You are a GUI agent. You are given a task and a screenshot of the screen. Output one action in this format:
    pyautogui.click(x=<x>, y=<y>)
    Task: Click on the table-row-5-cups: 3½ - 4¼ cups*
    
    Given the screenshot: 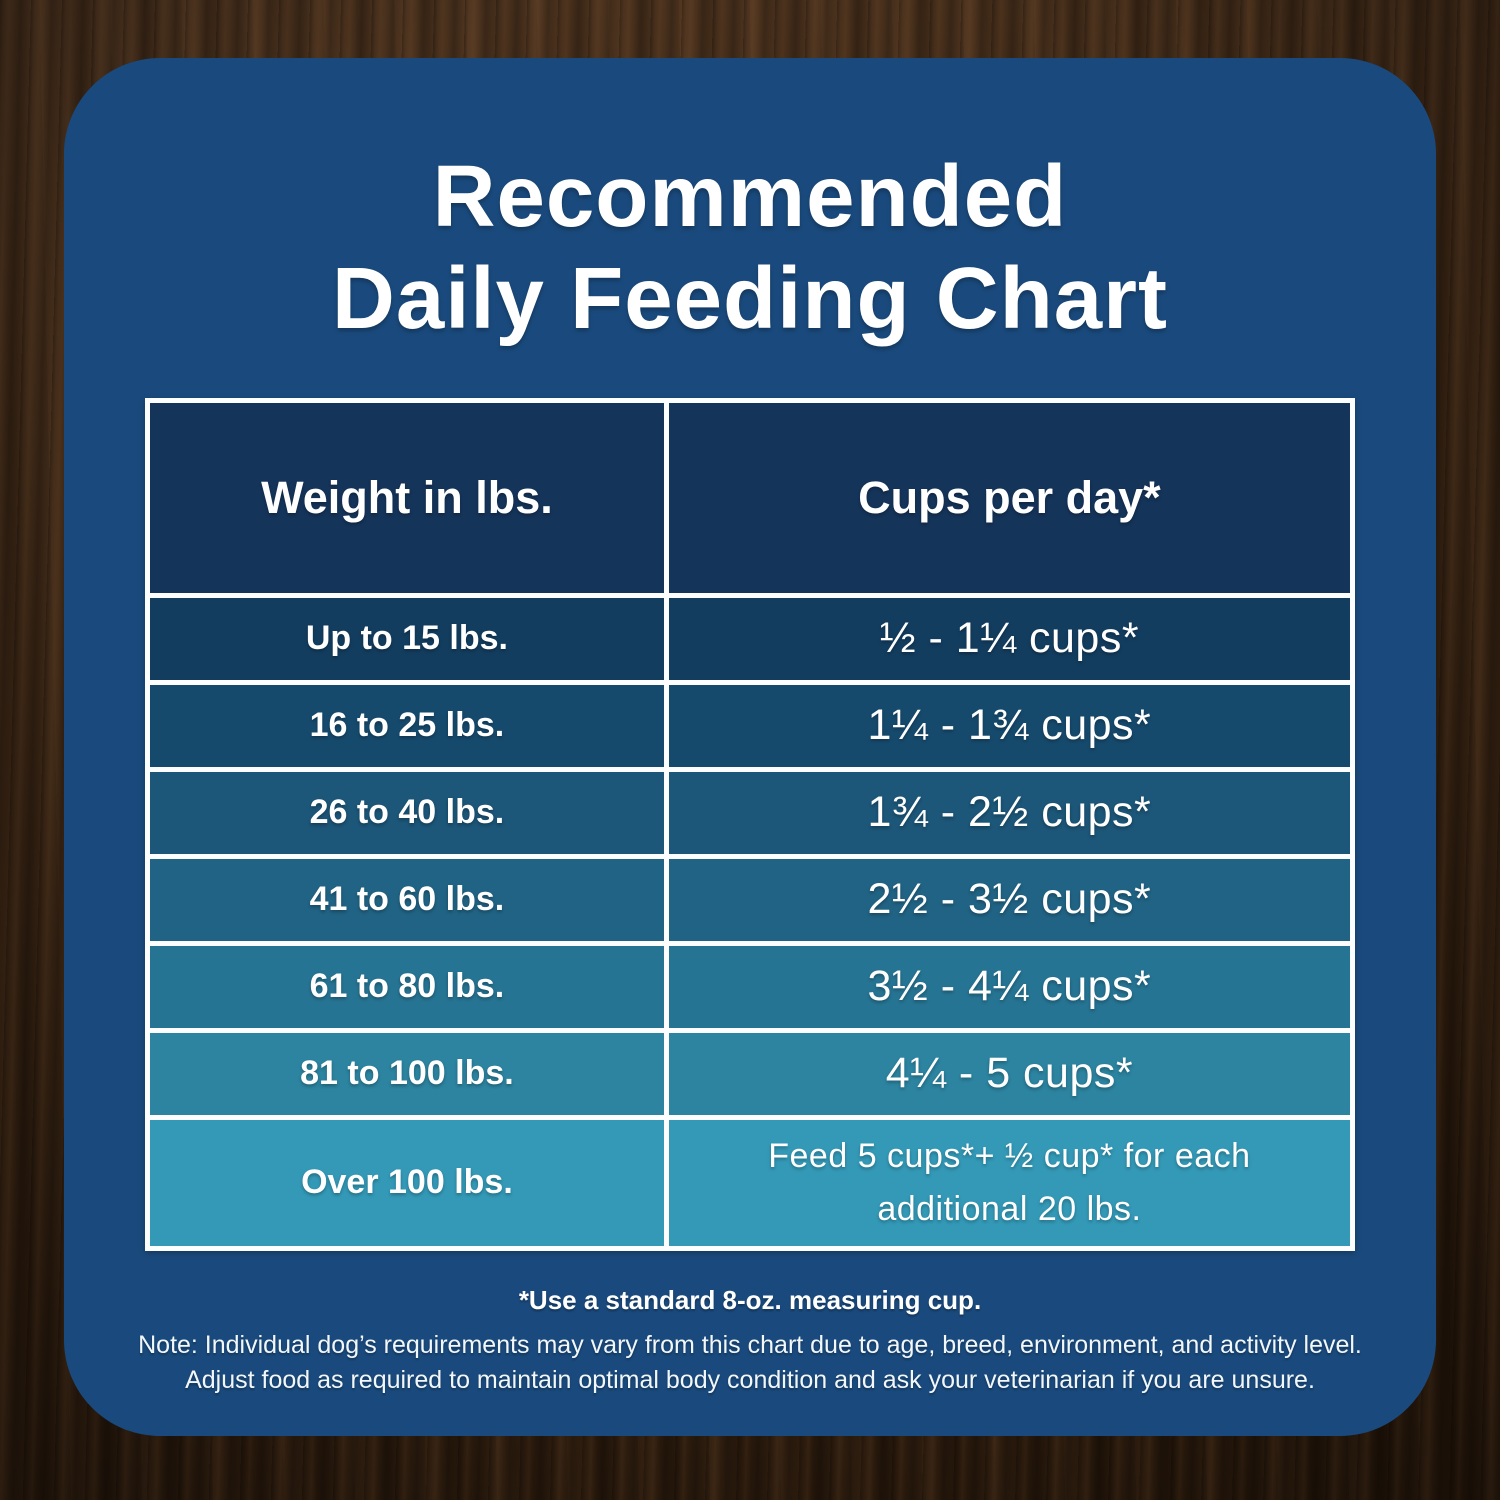 What is the action you would take?
    pyautogui.click(x=1009, y=986)
    